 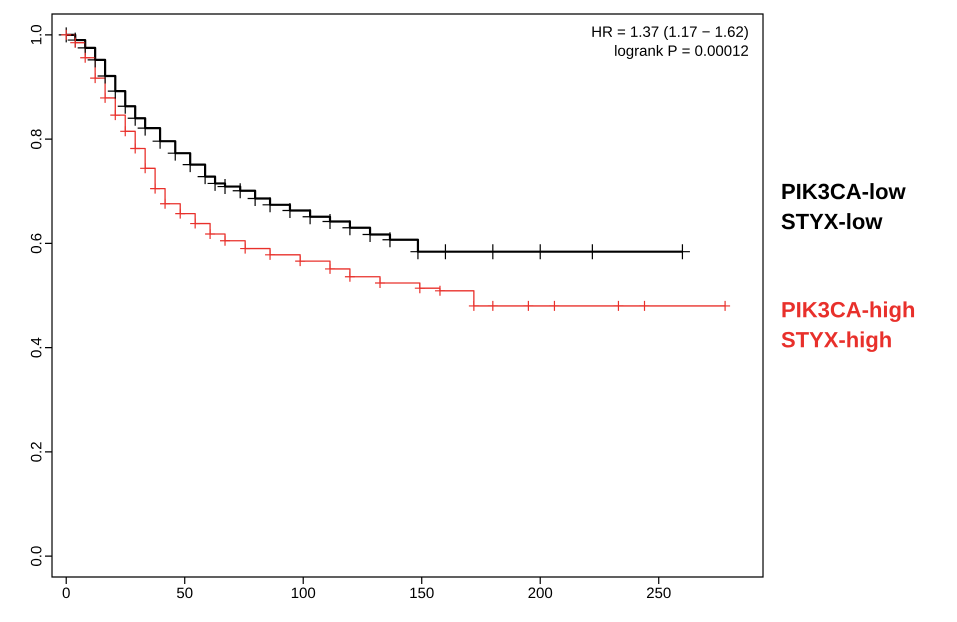 I want to click on y-tick-label: 0.0, so click(x=36, y=556).